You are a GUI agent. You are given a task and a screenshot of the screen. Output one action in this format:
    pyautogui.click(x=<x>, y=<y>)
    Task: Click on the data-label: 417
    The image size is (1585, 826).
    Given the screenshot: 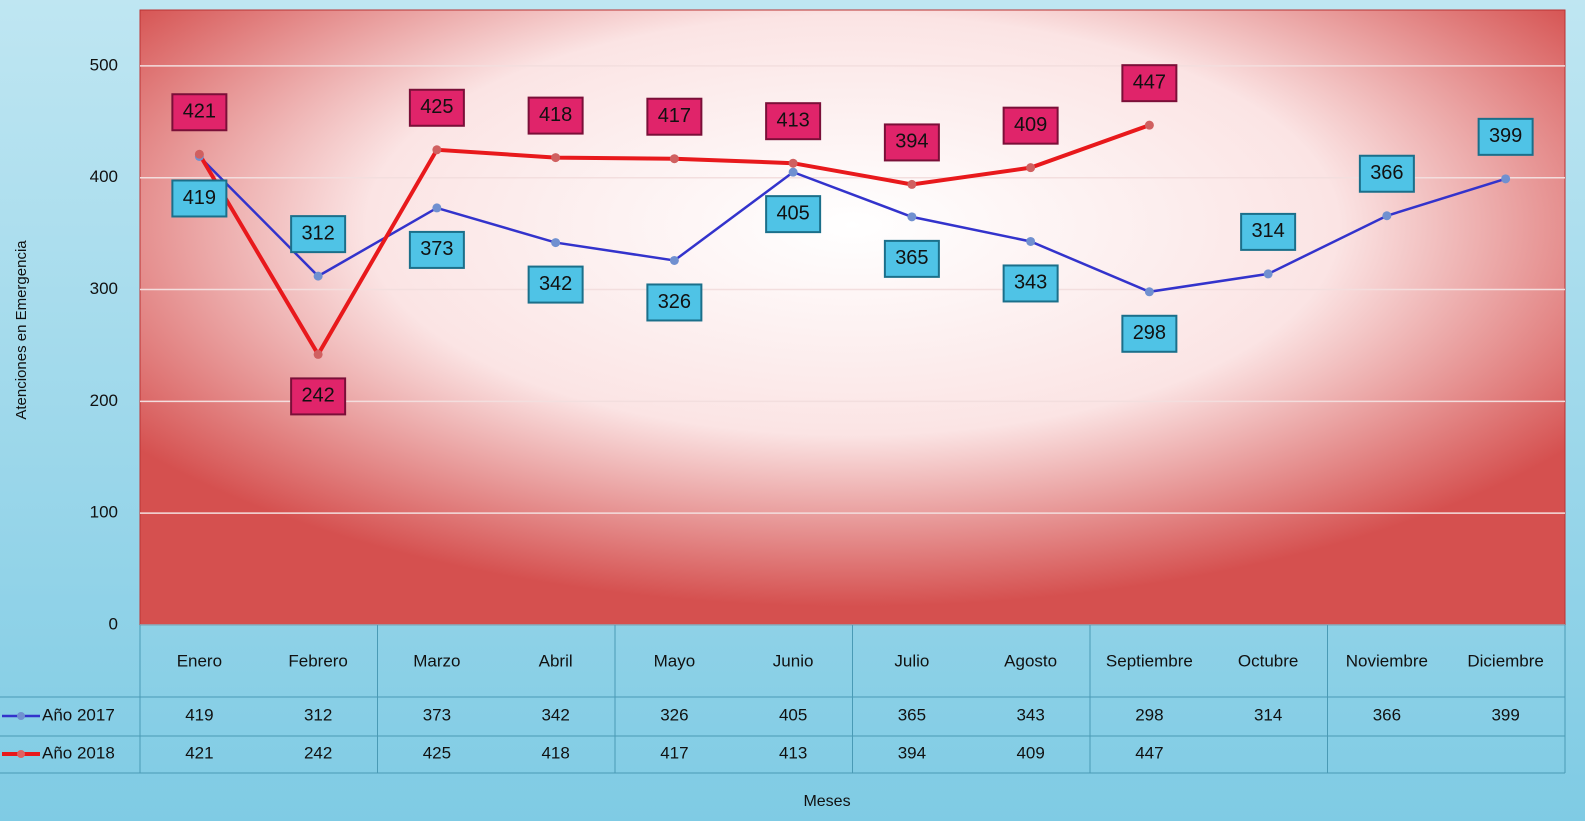 What is the action you would take?
    pyautogui.click(x=674, y=116)
    